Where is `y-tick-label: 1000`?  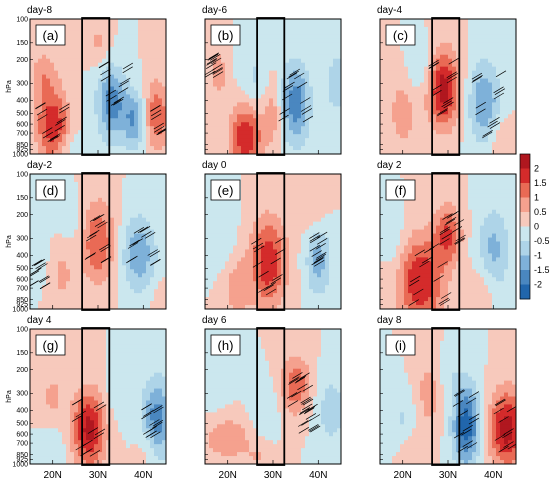 y-tick-label: 1000 is located at coordinates (20, 464).